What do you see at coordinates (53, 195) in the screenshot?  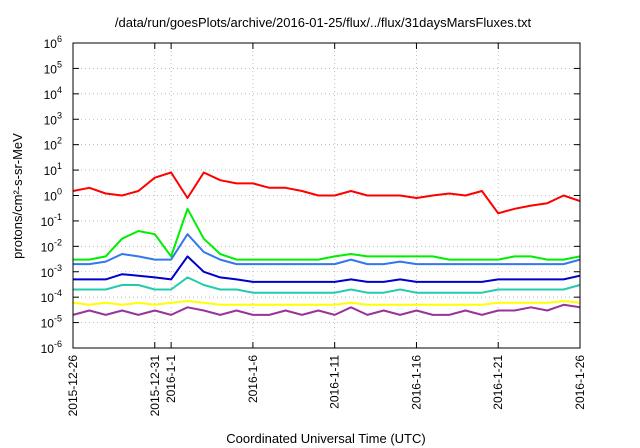 I see `y-tick-label: 10⁰` at bounding box center [53, 195].